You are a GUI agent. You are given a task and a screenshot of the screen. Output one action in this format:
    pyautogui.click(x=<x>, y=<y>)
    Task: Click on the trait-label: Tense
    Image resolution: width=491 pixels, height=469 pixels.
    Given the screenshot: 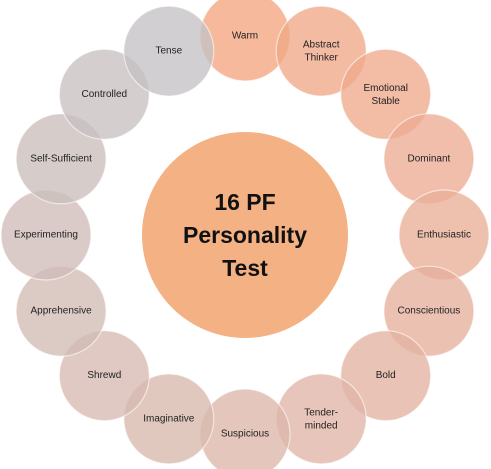 What is the action you would take?
    pyautogui.click(x=168, y=51)
    